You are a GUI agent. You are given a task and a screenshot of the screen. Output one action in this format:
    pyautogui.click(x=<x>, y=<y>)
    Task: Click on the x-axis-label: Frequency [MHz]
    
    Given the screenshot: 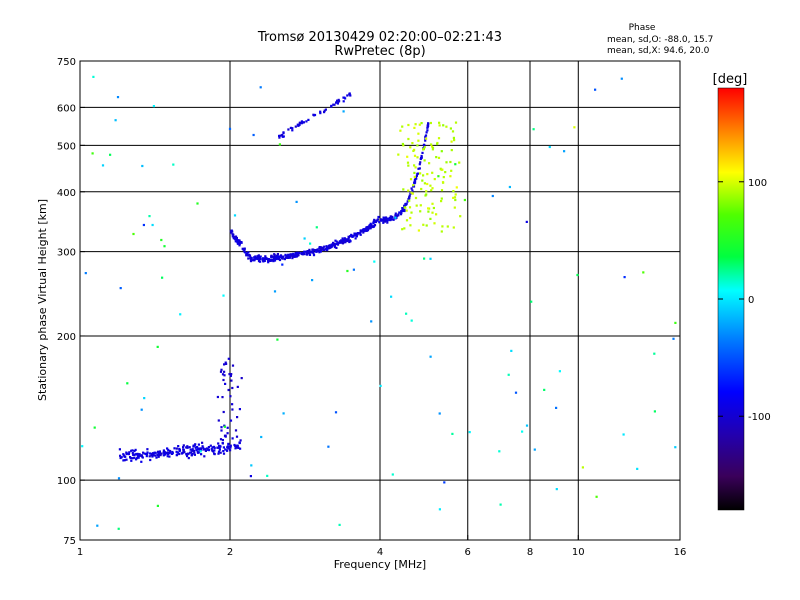 What is the action you would take?
    pyautogui.click(x=380, y=564)
    